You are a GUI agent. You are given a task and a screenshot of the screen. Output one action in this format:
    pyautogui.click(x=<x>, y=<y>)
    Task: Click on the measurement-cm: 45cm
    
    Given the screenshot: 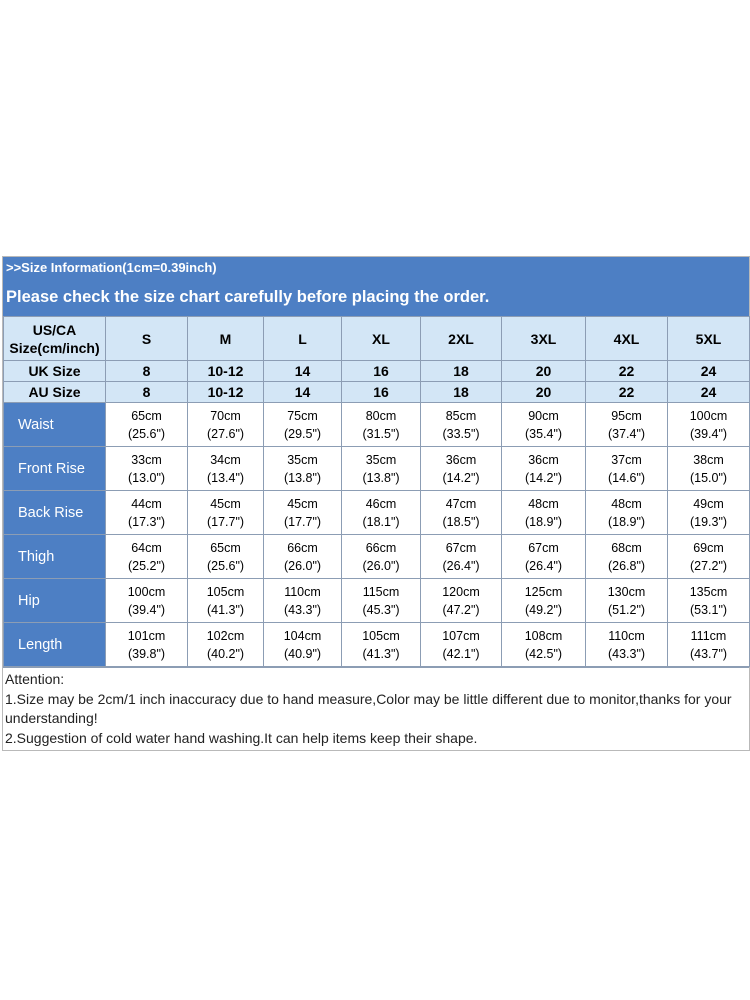 What is the action you would take?
    pyautogui.click(x=302, y=503)
    